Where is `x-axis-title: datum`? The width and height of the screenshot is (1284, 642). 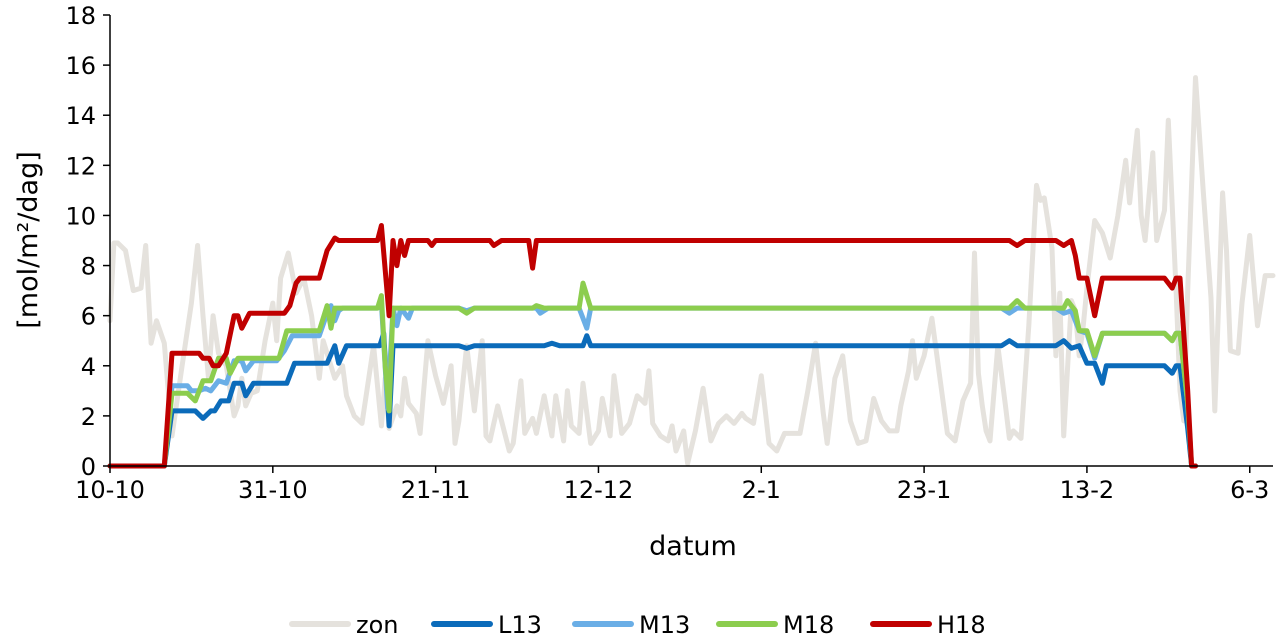
x-axis-title: datum is located at coordinates (693, 546).